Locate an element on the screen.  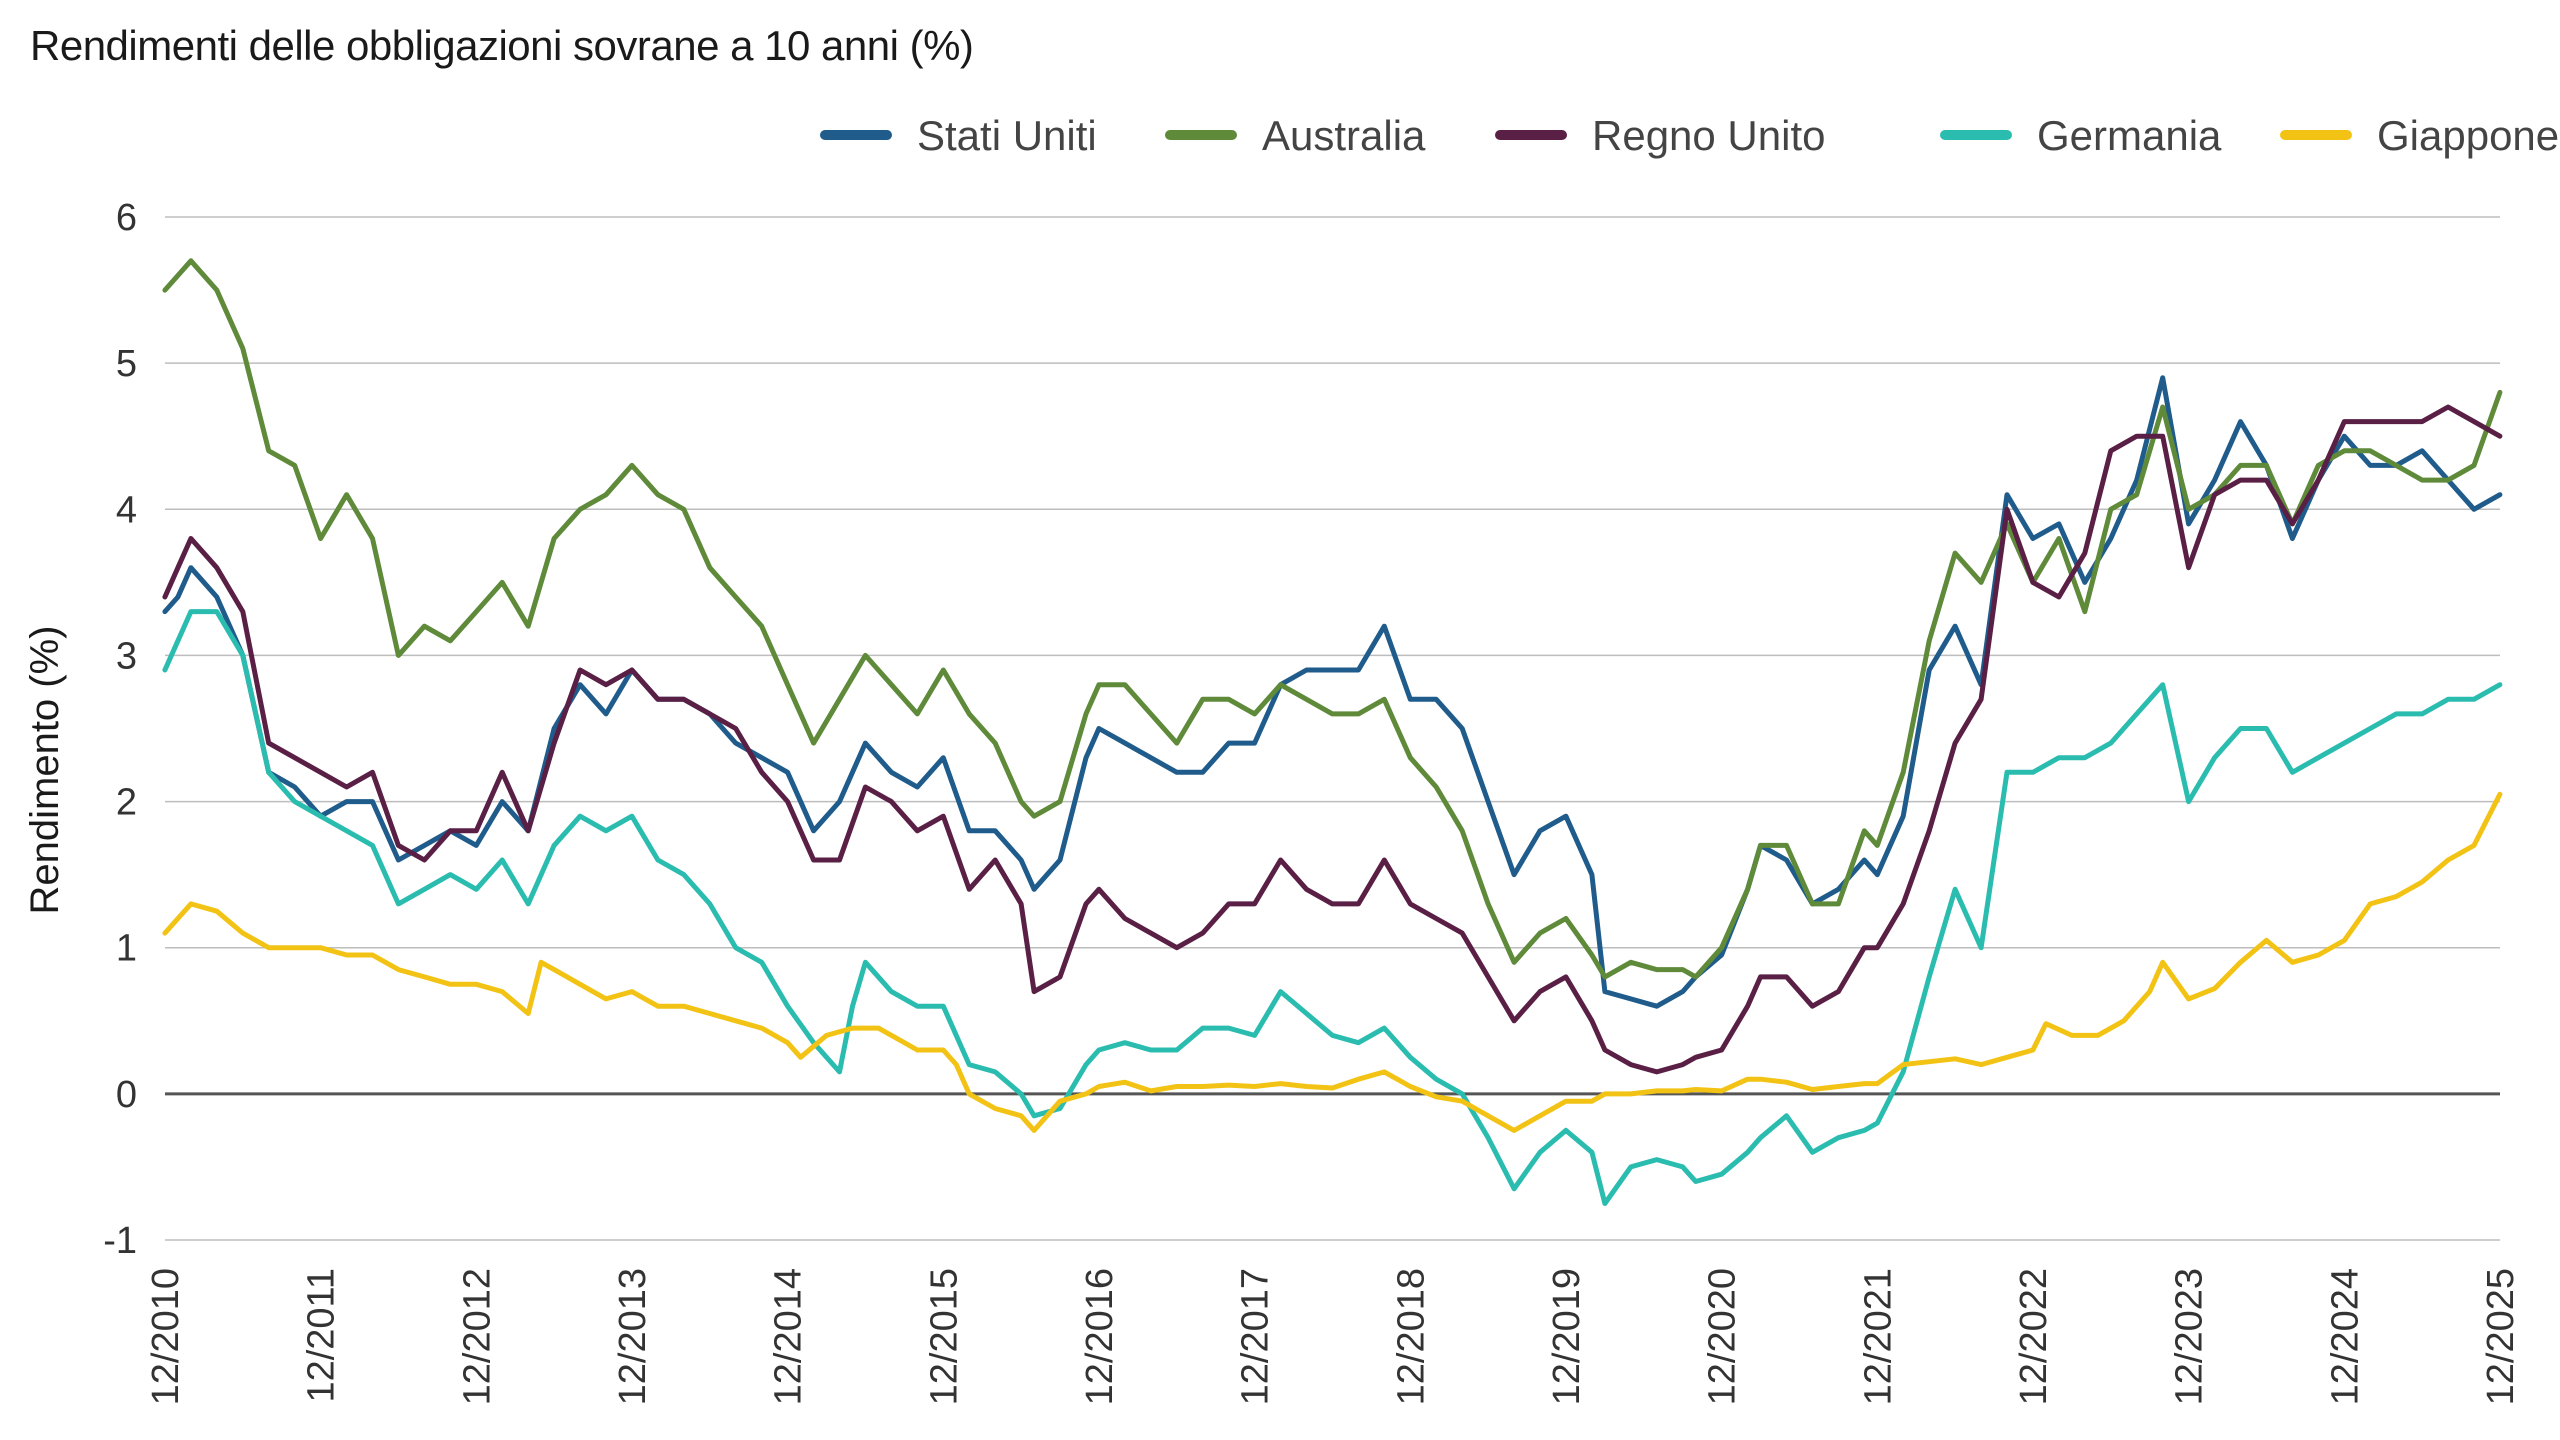
x-tick-label: 12/2017 is located at coordinates (1256, 1336).